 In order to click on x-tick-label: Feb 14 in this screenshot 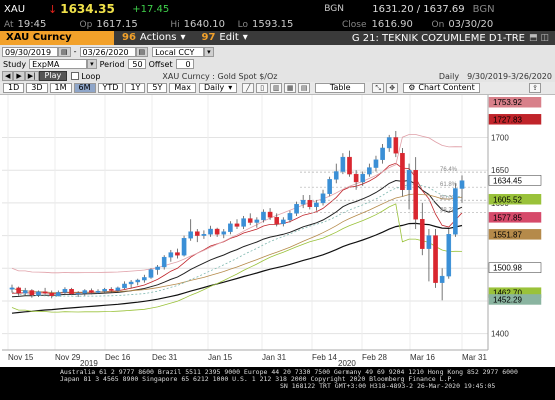, I will do `click(324, 357)`.